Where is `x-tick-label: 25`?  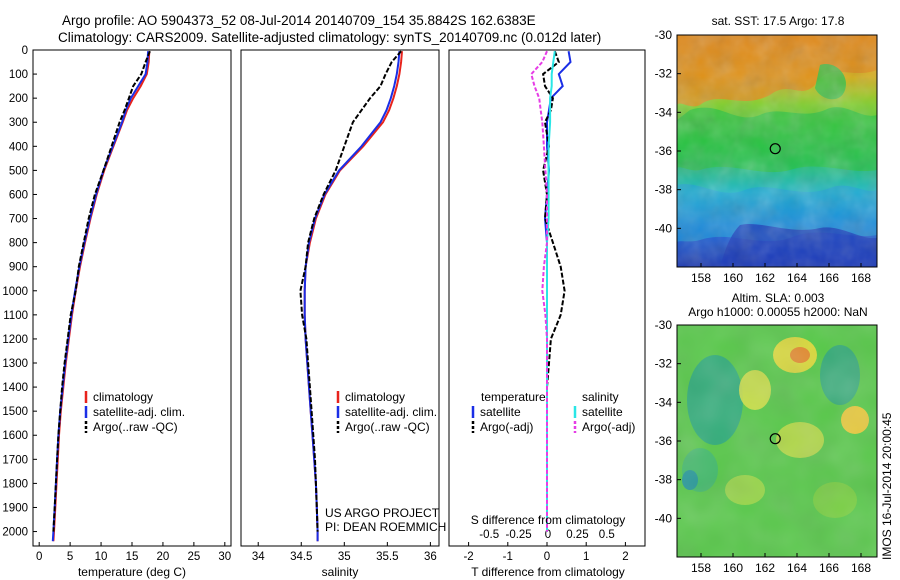
x-tick-label: 25 is located at coordinates (193, 557).